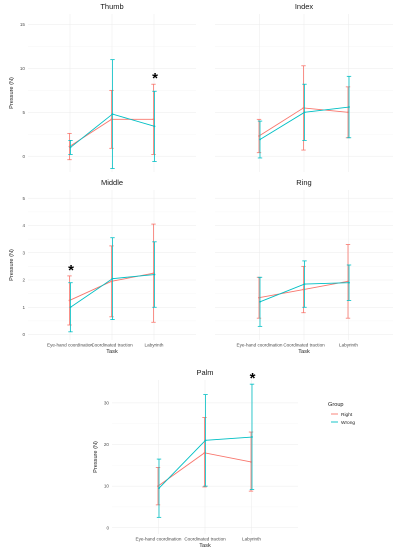 This screenshot has height=550, width=408. What do you see at coordinates (112, 352) in the screenshot?
I see `x-axis-label-middle: Task` at bounding box center [112, 352].